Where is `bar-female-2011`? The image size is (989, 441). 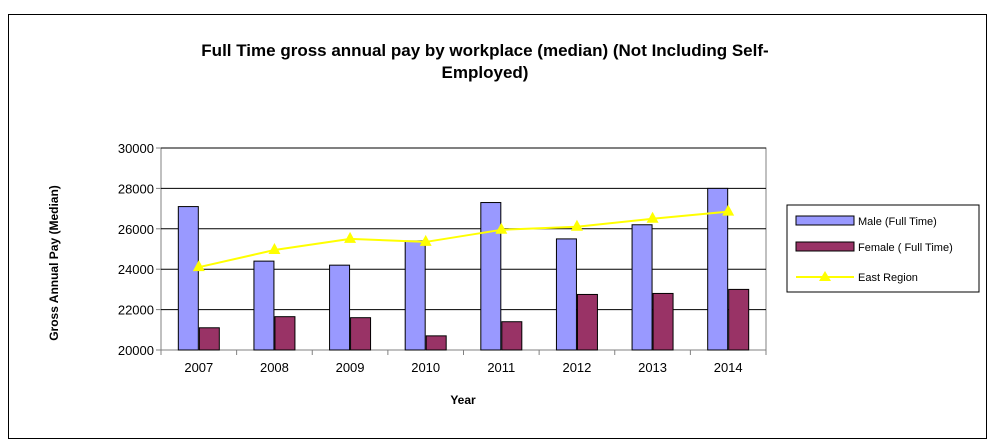
bar-female-2011 is located at coordinates (512, 336).